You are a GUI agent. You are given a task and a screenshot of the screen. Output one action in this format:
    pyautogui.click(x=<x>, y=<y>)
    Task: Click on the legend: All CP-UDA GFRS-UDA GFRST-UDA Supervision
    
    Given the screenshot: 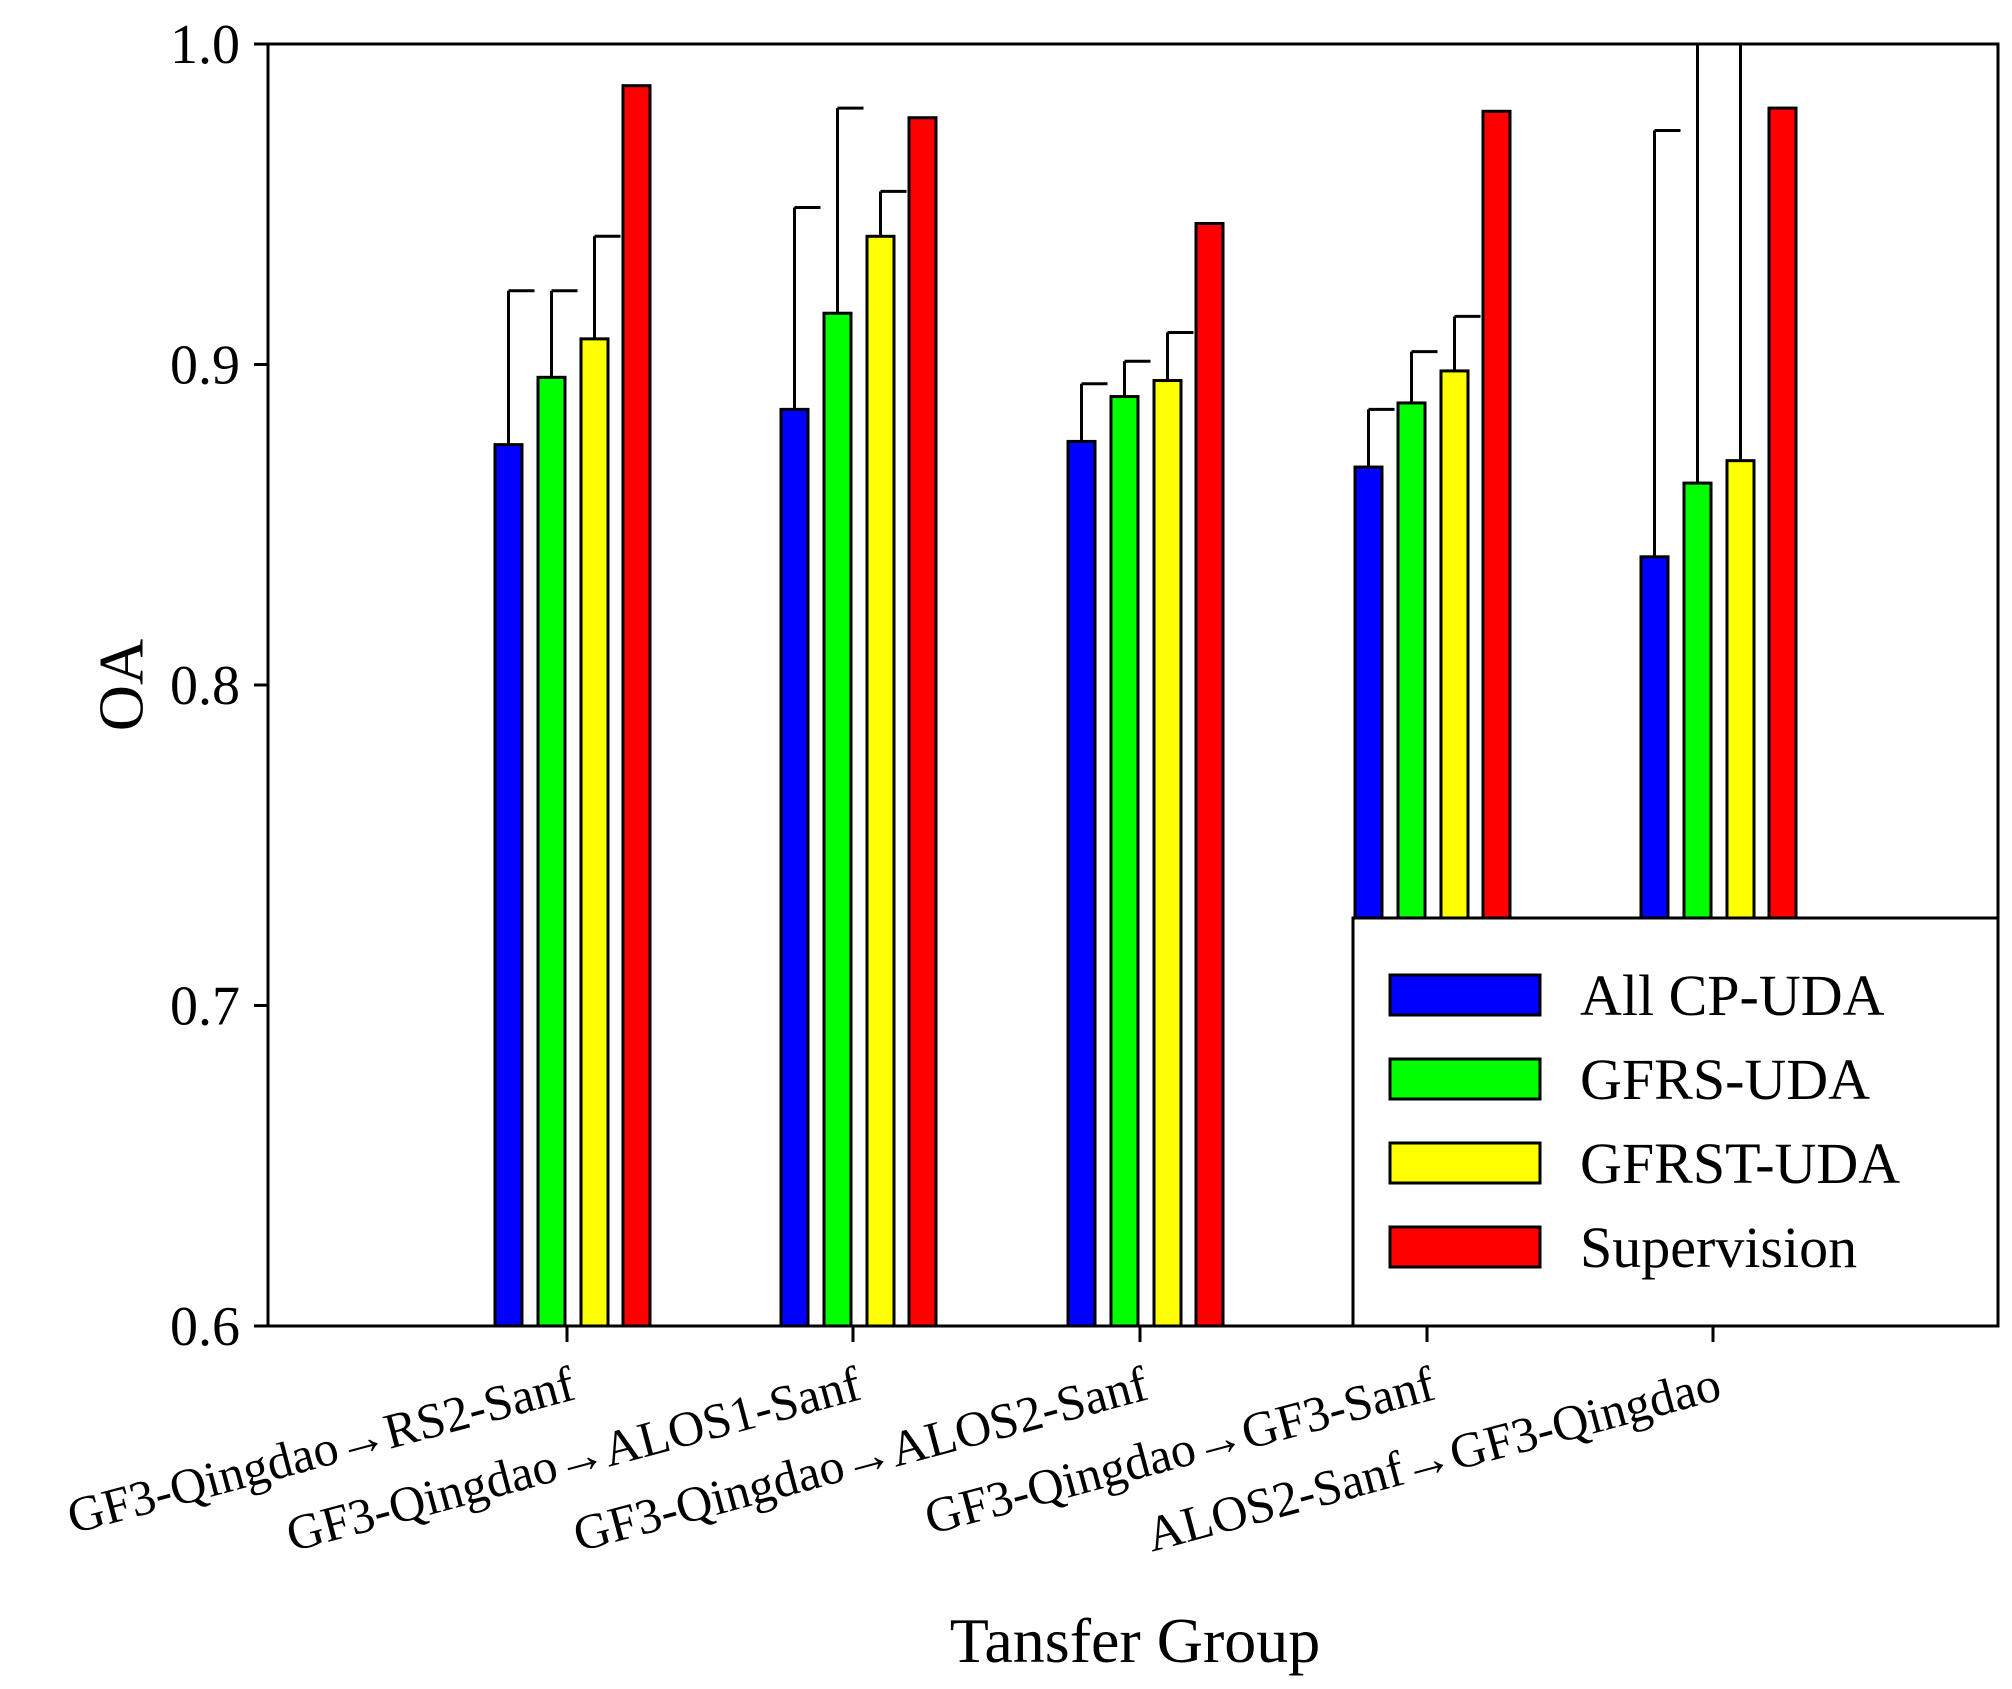 What is the action you would take?
    pyautogui.click(x=1675, y=1122)
    